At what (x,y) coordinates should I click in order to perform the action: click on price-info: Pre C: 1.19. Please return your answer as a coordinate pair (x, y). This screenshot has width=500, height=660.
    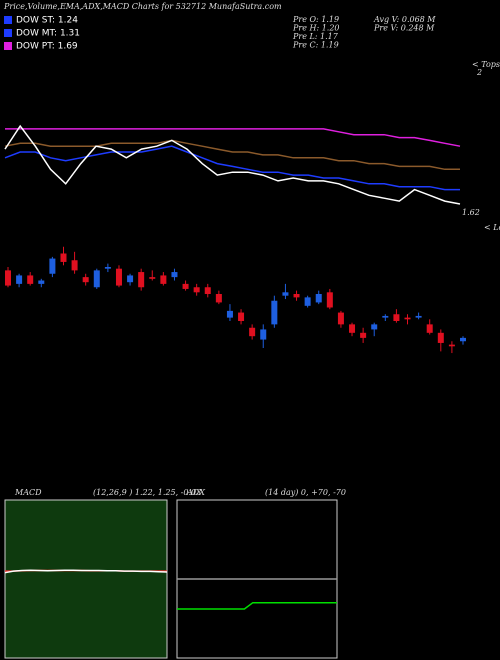
    Looking at the image, I should click on (315, 45).